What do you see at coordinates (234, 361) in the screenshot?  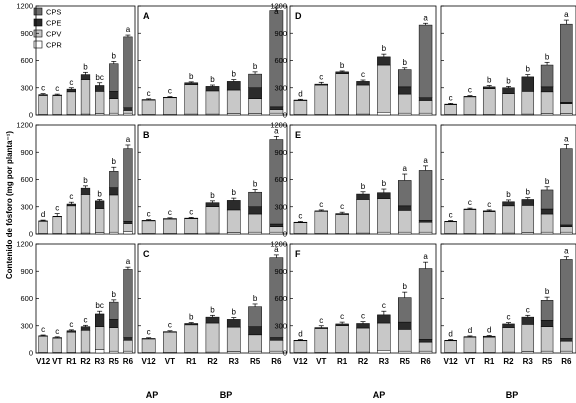 I see `x-tick-label: R3` at bounding box center [234, 361].